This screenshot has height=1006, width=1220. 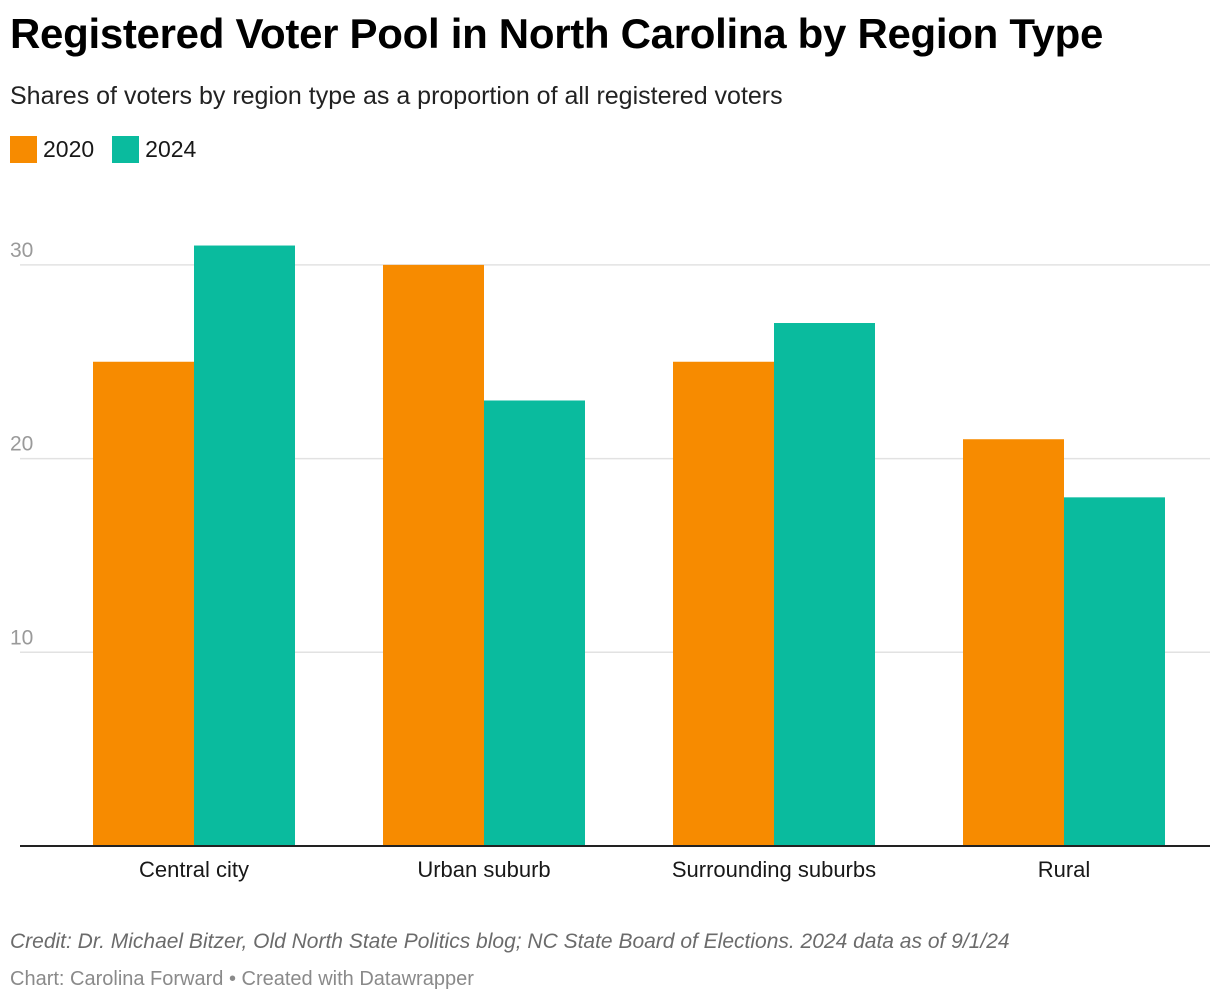 I want to click on y-tick-label-10: 10, so click(x=21, y=637).